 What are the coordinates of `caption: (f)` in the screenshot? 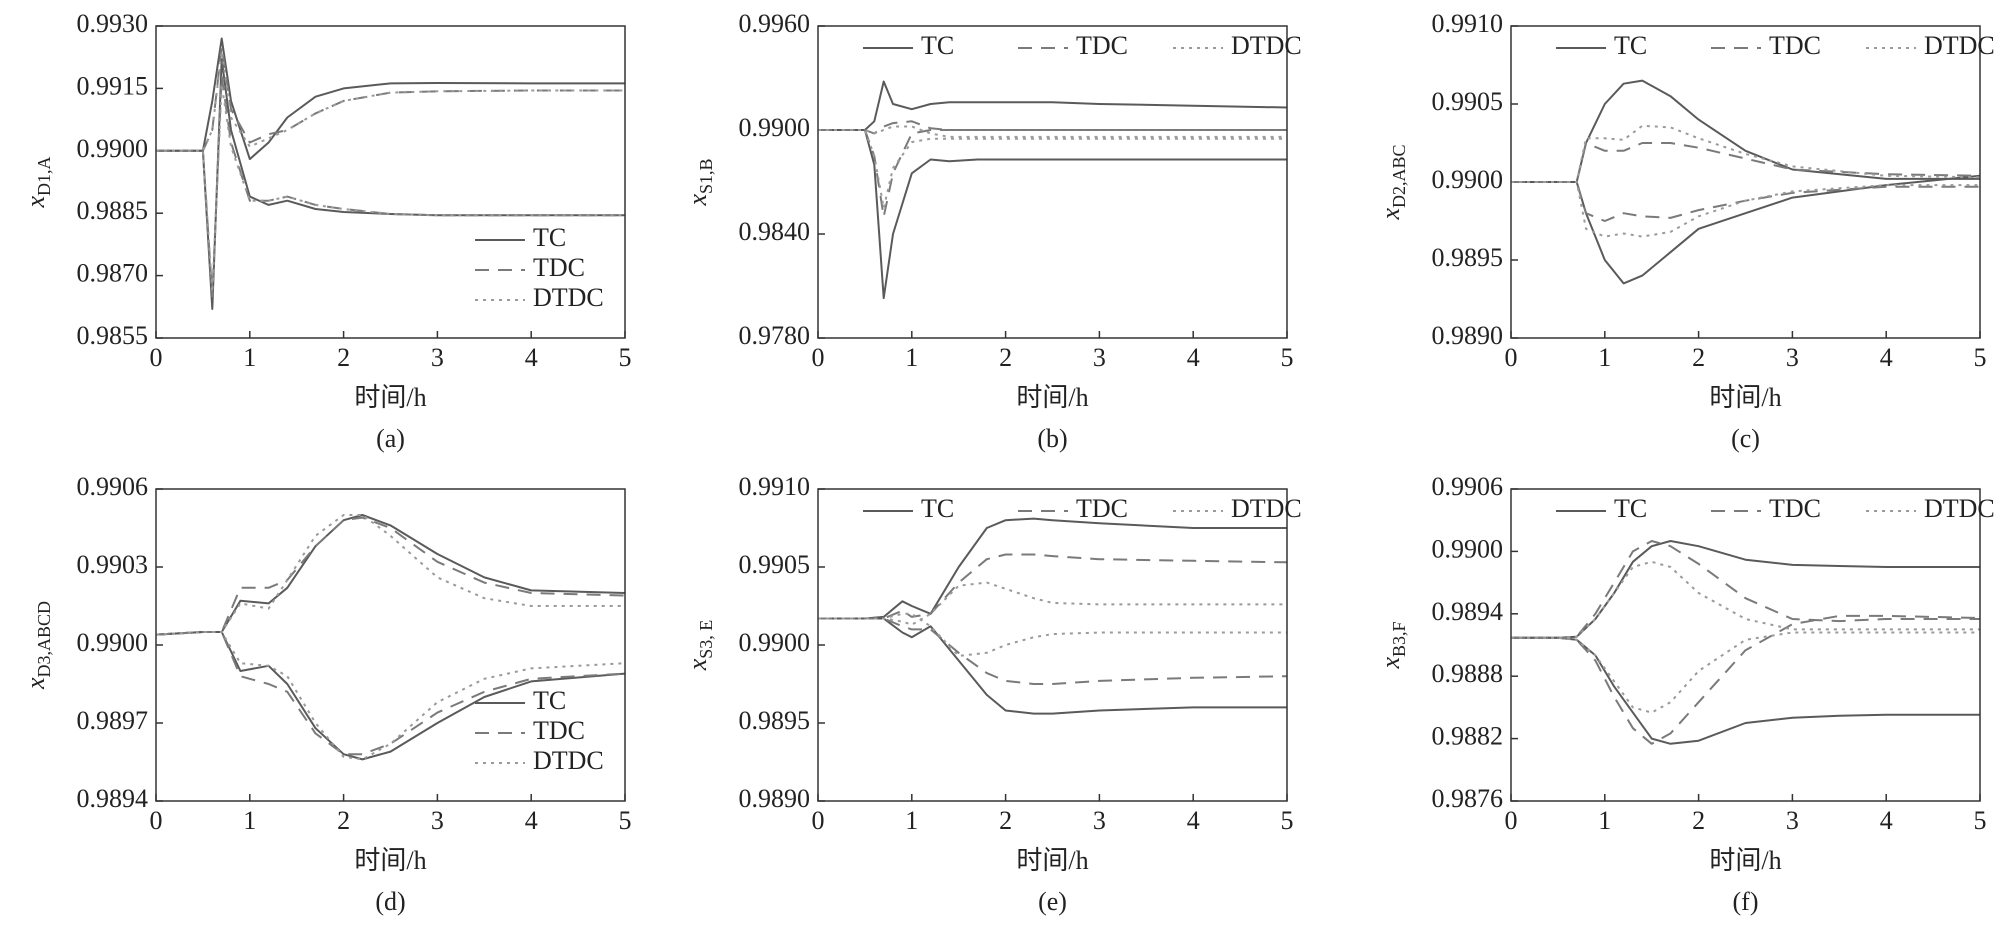 It's located at (1746, 901).